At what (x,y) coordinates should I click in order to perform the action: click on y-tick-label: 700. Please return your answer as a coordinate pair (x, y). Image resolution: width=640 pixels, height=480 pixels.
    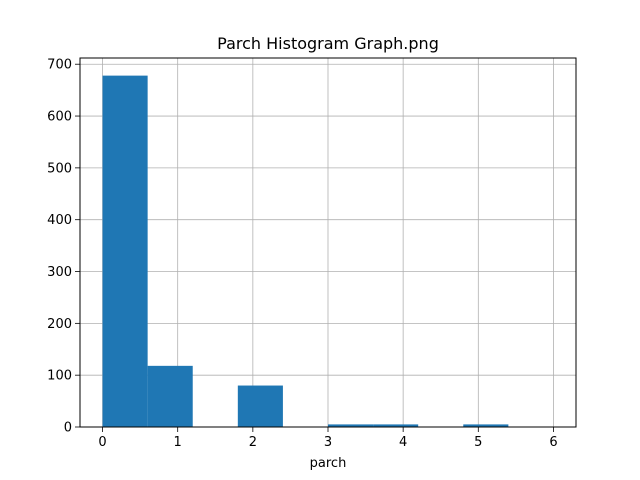
    Looking at the image, I should click on (59, 65).